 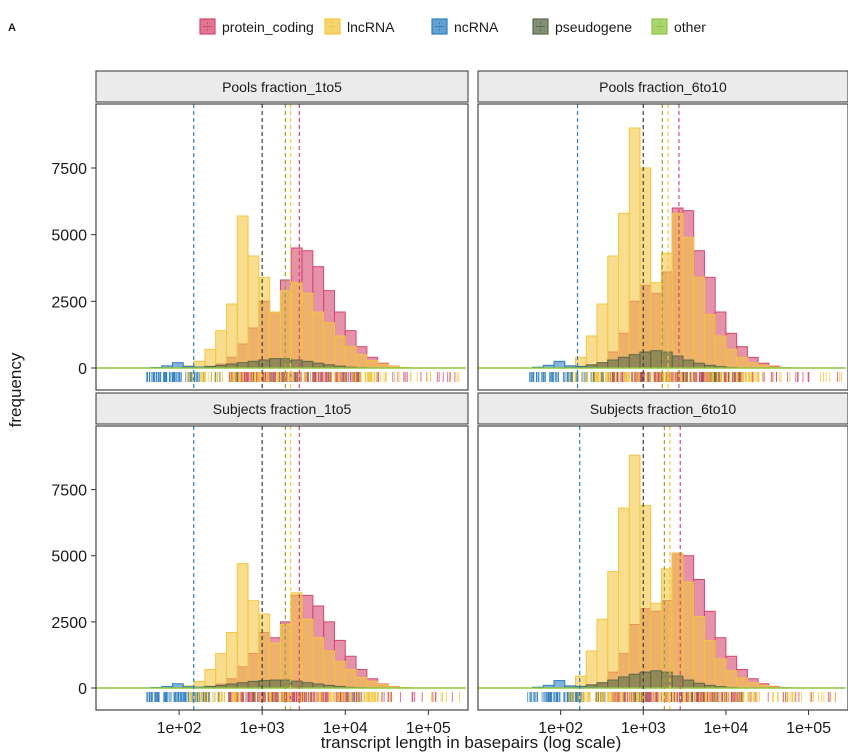 I want to click on facet-strip-label: Subjects fraction_1to5, so click(x=282, y=409).